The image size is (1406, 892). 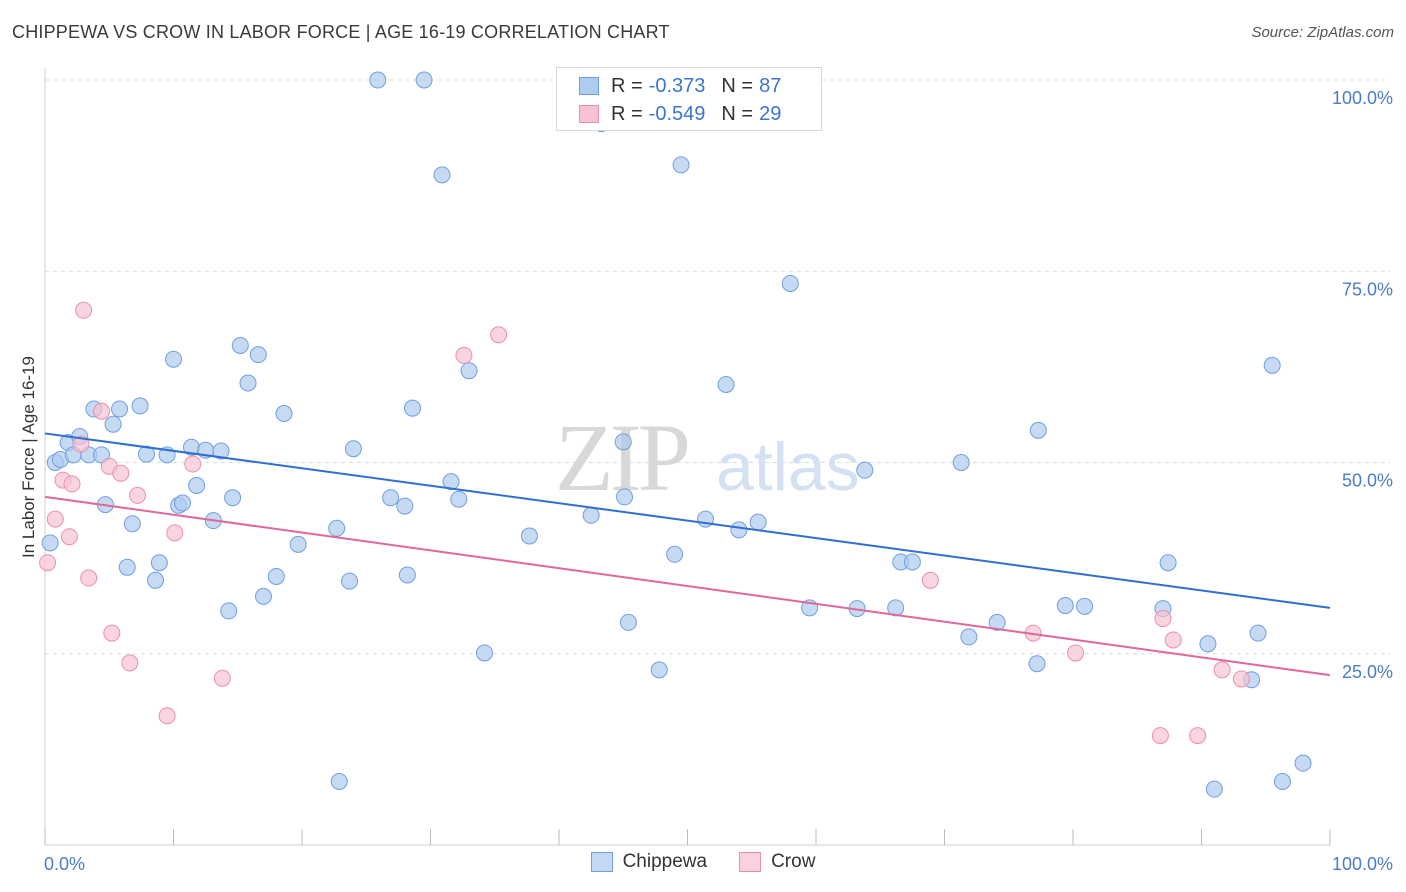 What do you see at coordinates (1322, 32) in the screenshot?
I see `source-label: Source: ZipAtlas.com` at bounding box center [1322, 32].